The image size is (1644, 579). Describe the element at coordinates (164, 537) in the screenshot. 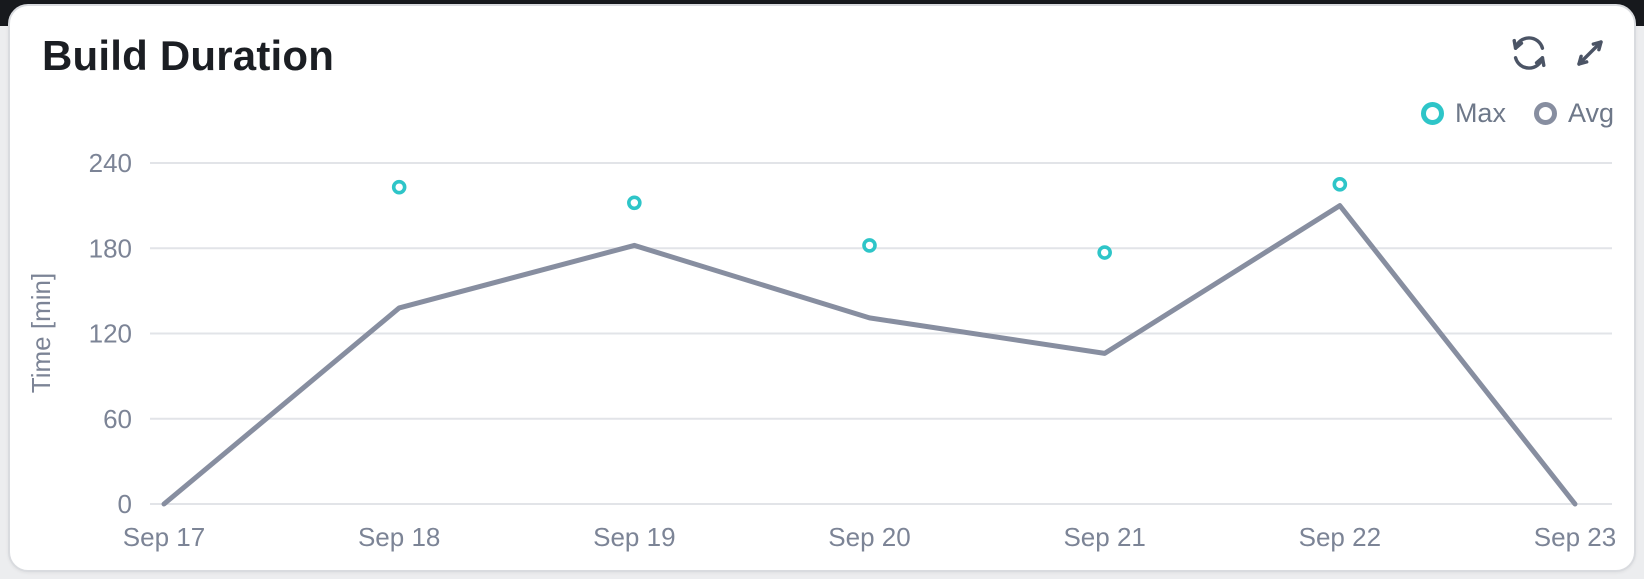

I see `x-tick-label: Sep 17` at that location.